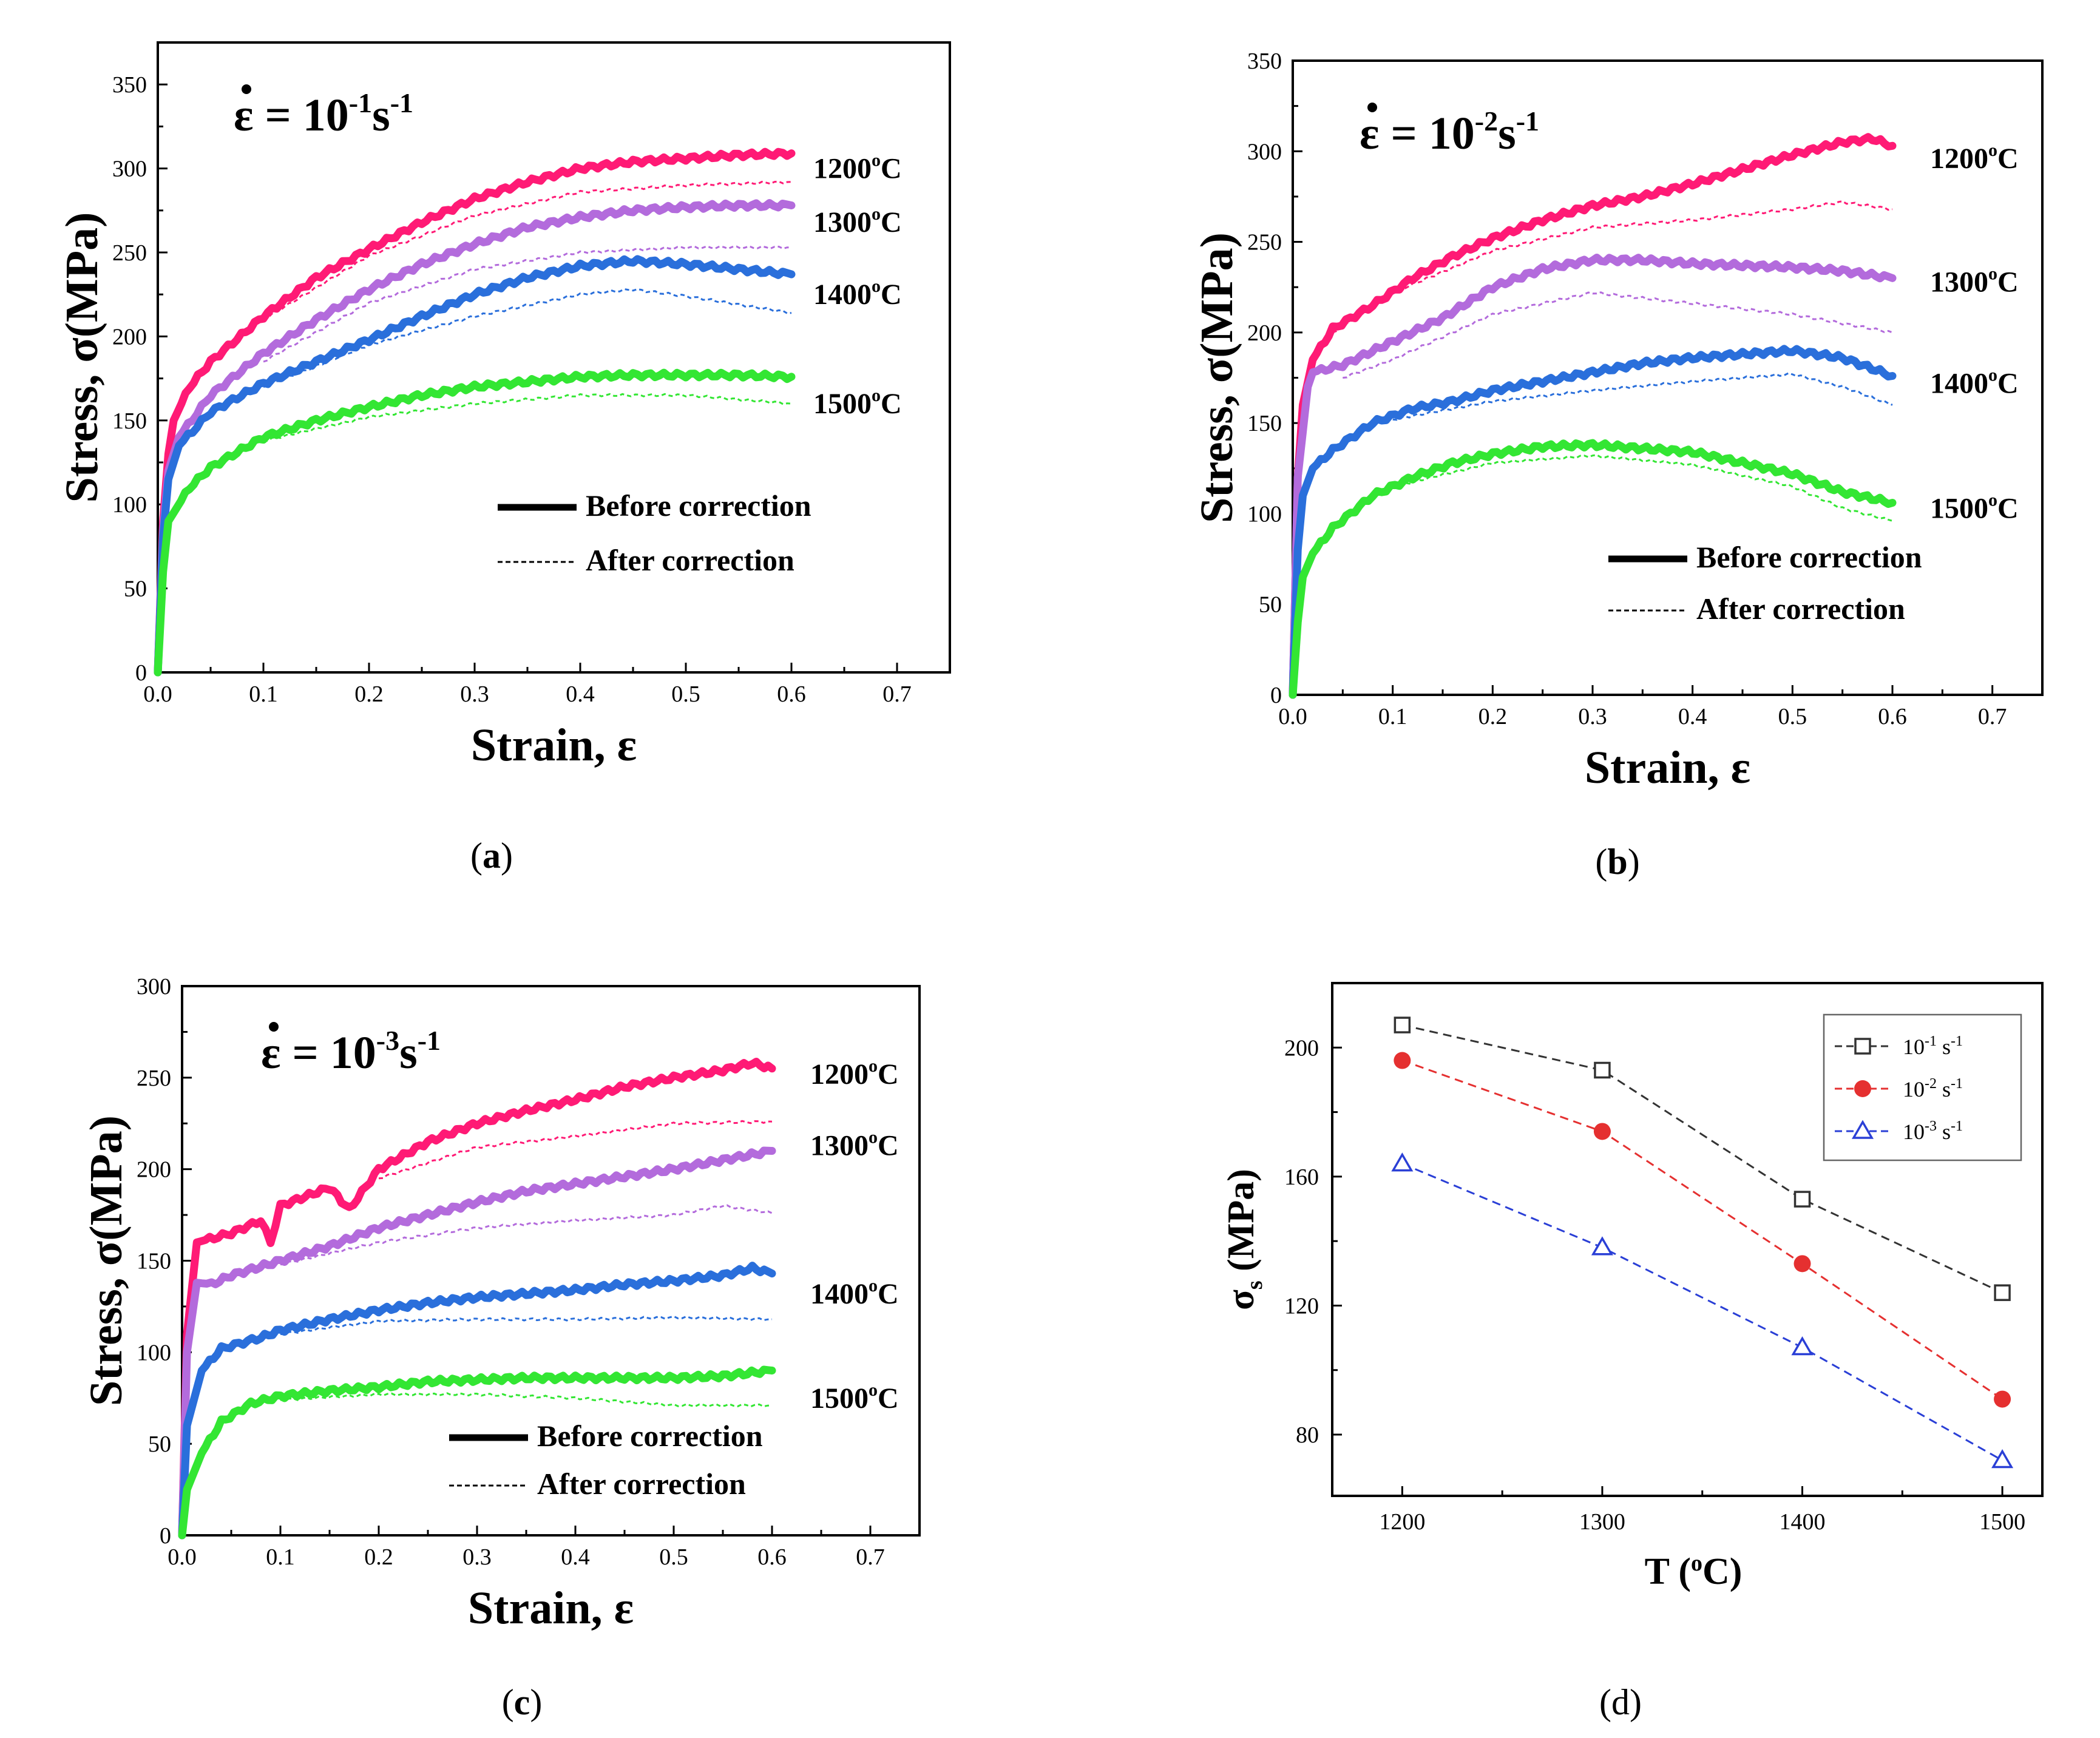 Image resolution: width=2100 pixels, height=1738 pixels. What do you see at coordinates (129, 85) in the screenshot?
I see `y-tick-label: 350` at bounding box center [129, 85].